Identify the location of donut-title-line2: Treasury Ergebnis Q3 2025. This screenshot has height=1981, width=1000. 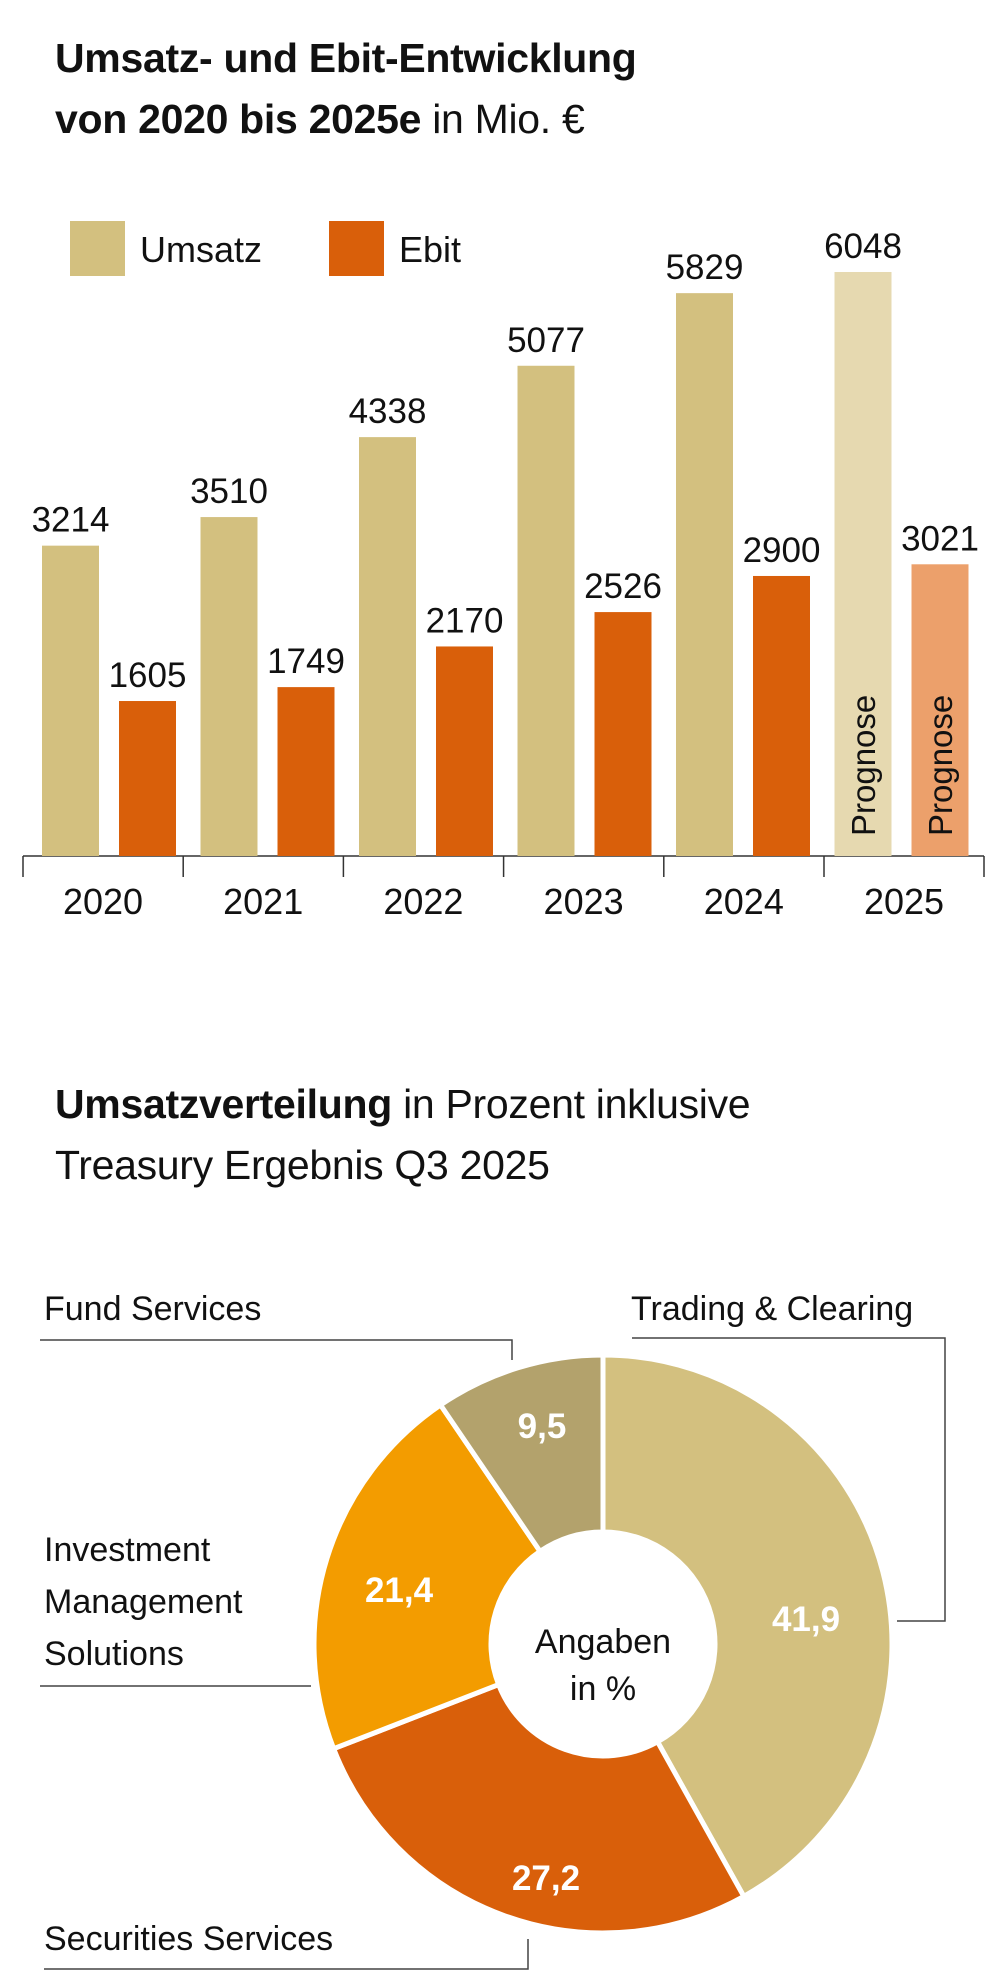
(302, 1165).